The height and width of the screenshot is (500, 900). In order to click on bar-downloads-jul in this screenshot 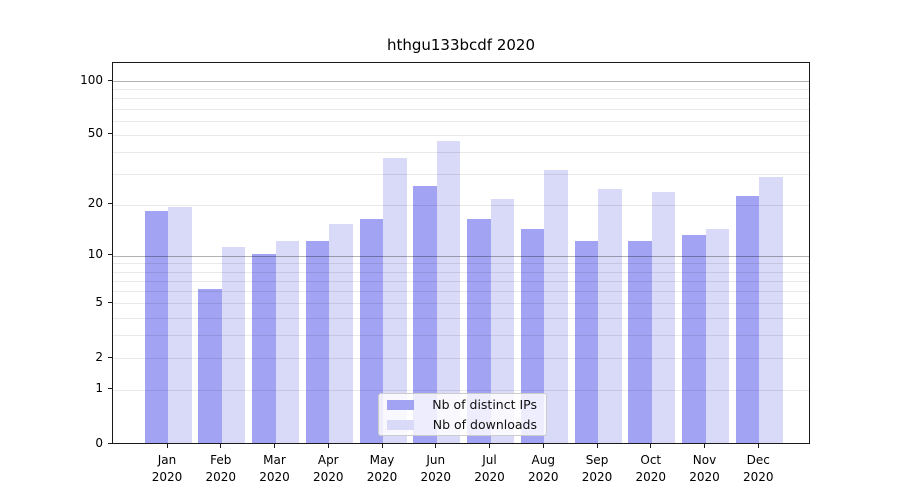, I will do `click(502, 321)`.